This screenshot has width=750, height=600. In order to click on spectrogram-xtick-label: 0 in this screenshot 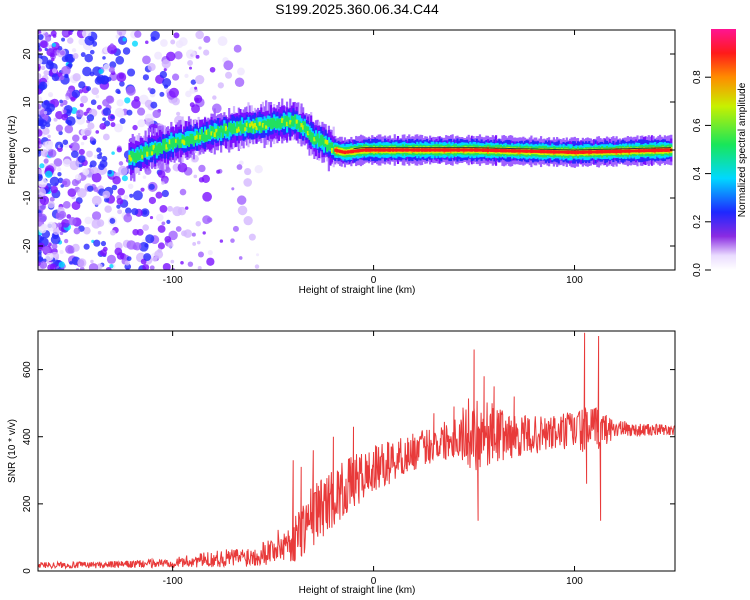, I will do `click(374, 280)`.